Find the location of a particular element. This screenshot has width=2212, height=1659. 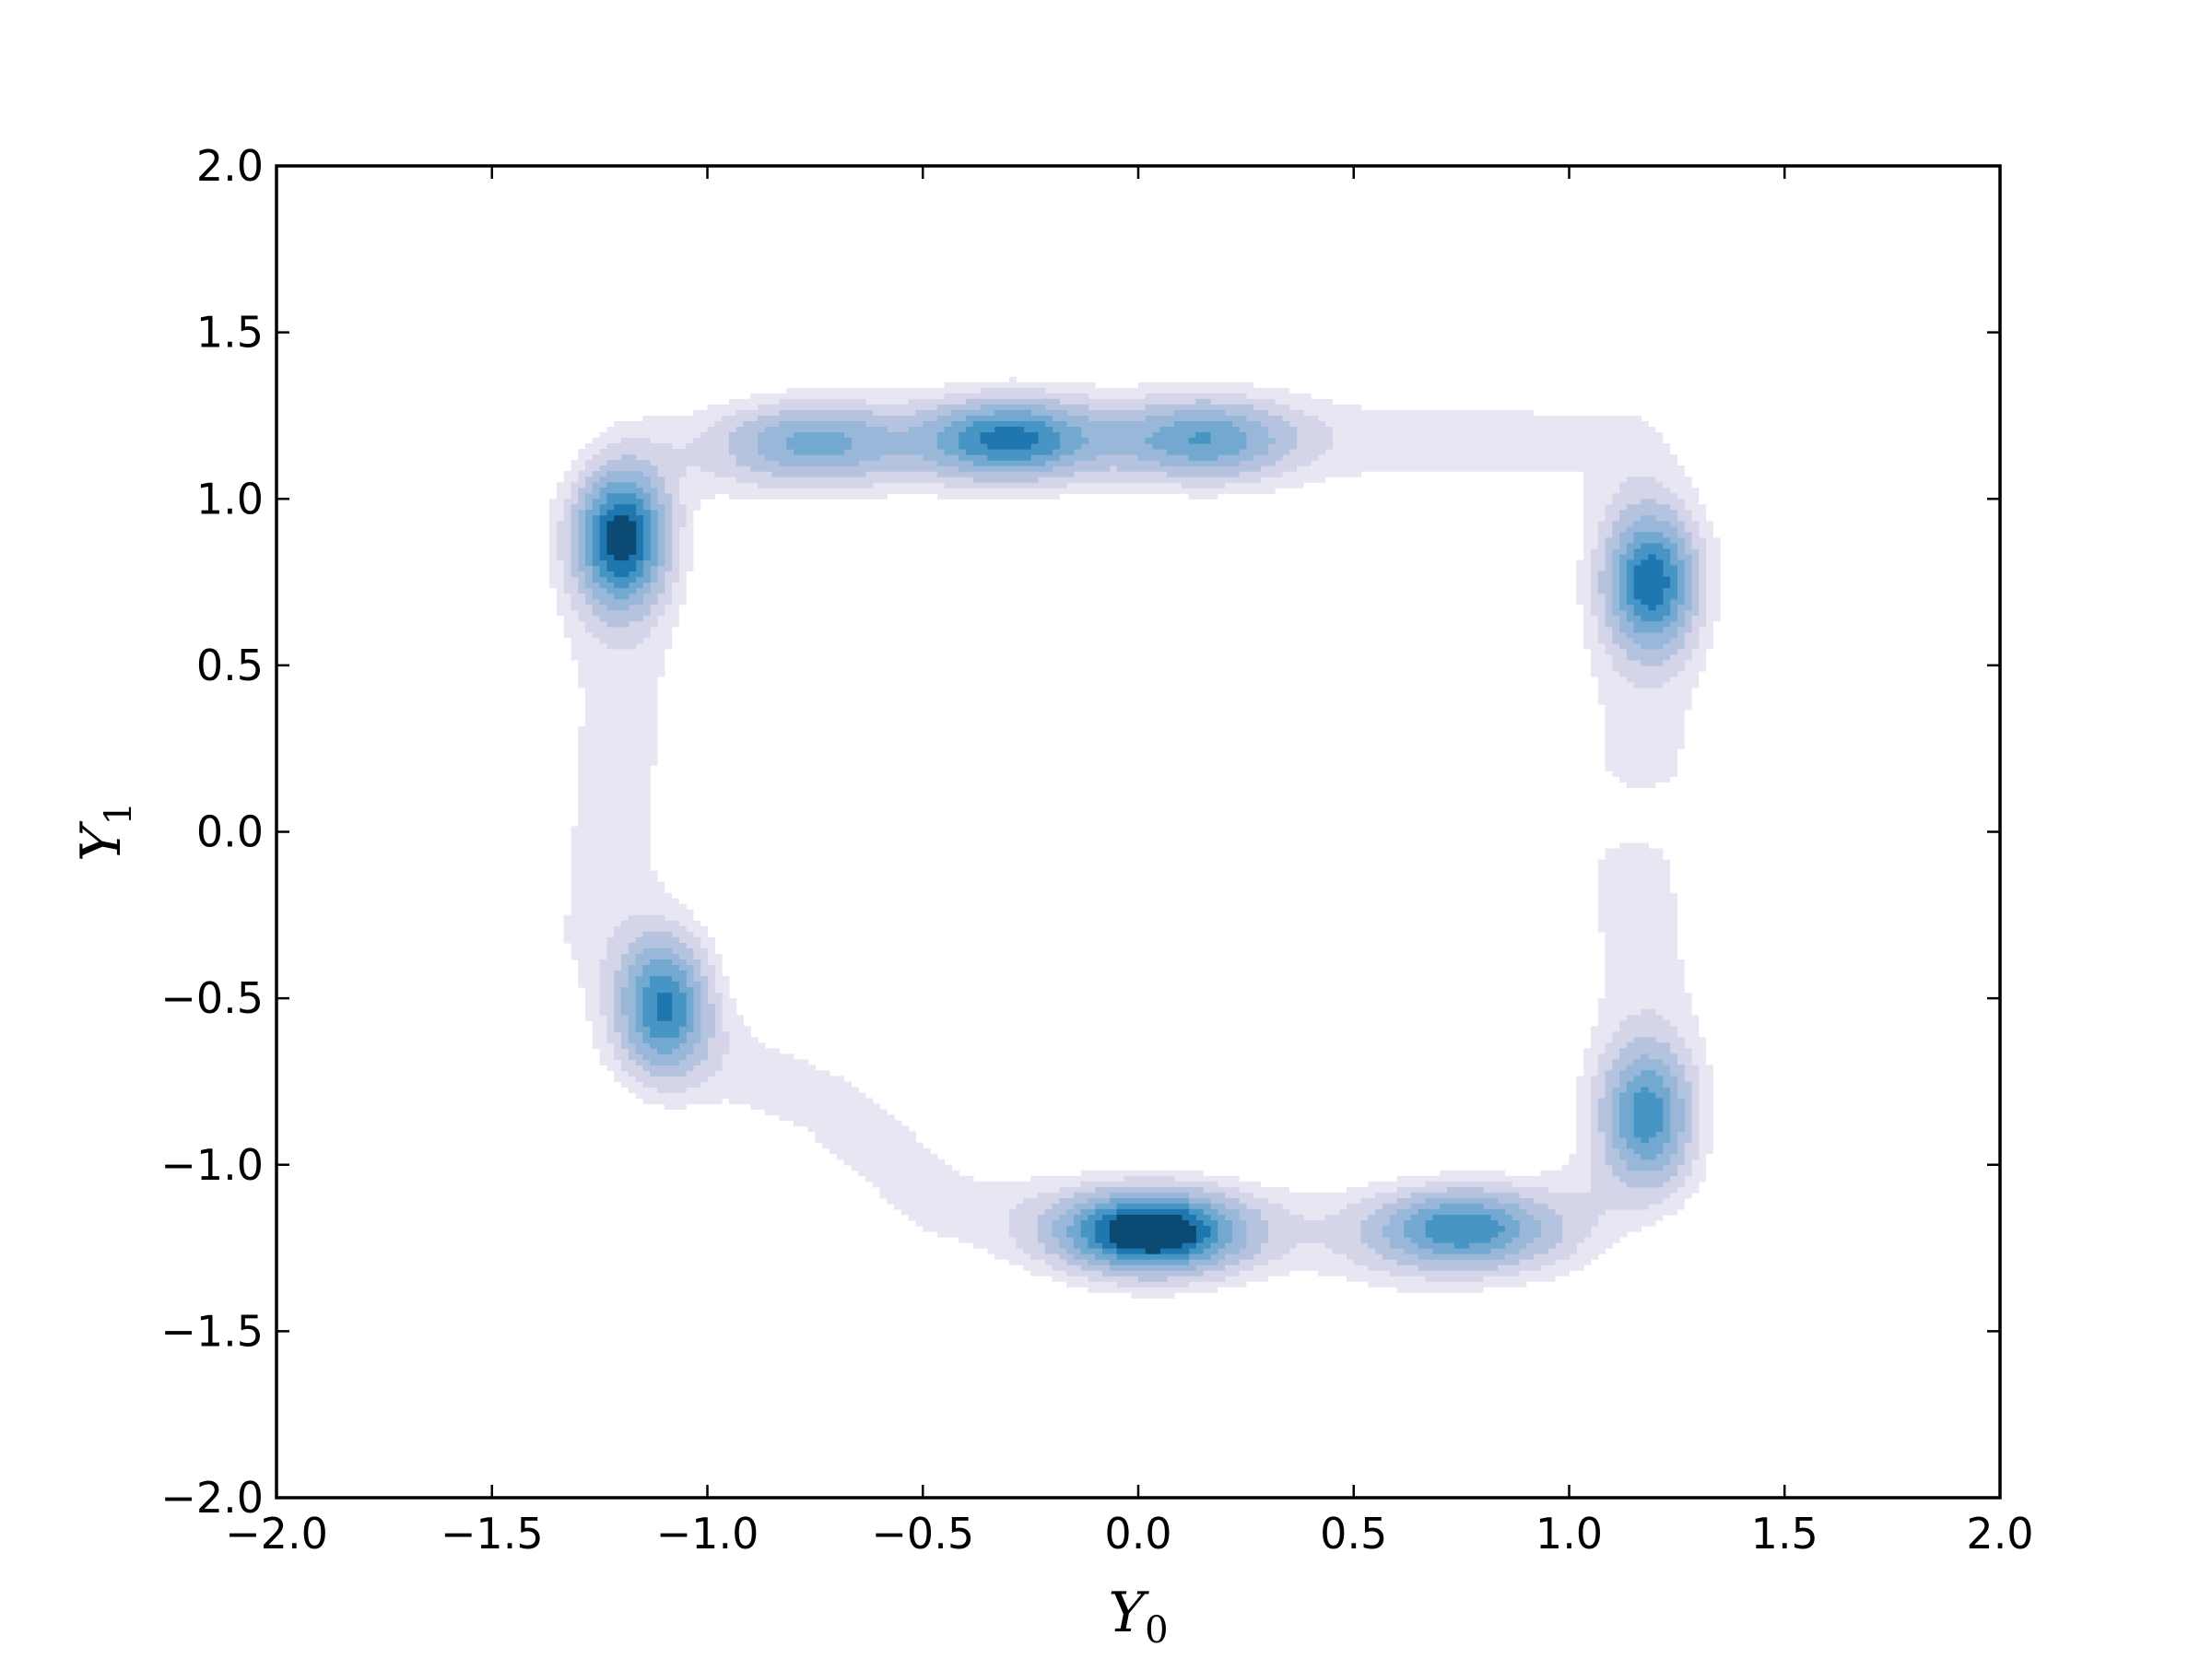

x-tick-label: −0.5 is located at coordinates (922, 1534).